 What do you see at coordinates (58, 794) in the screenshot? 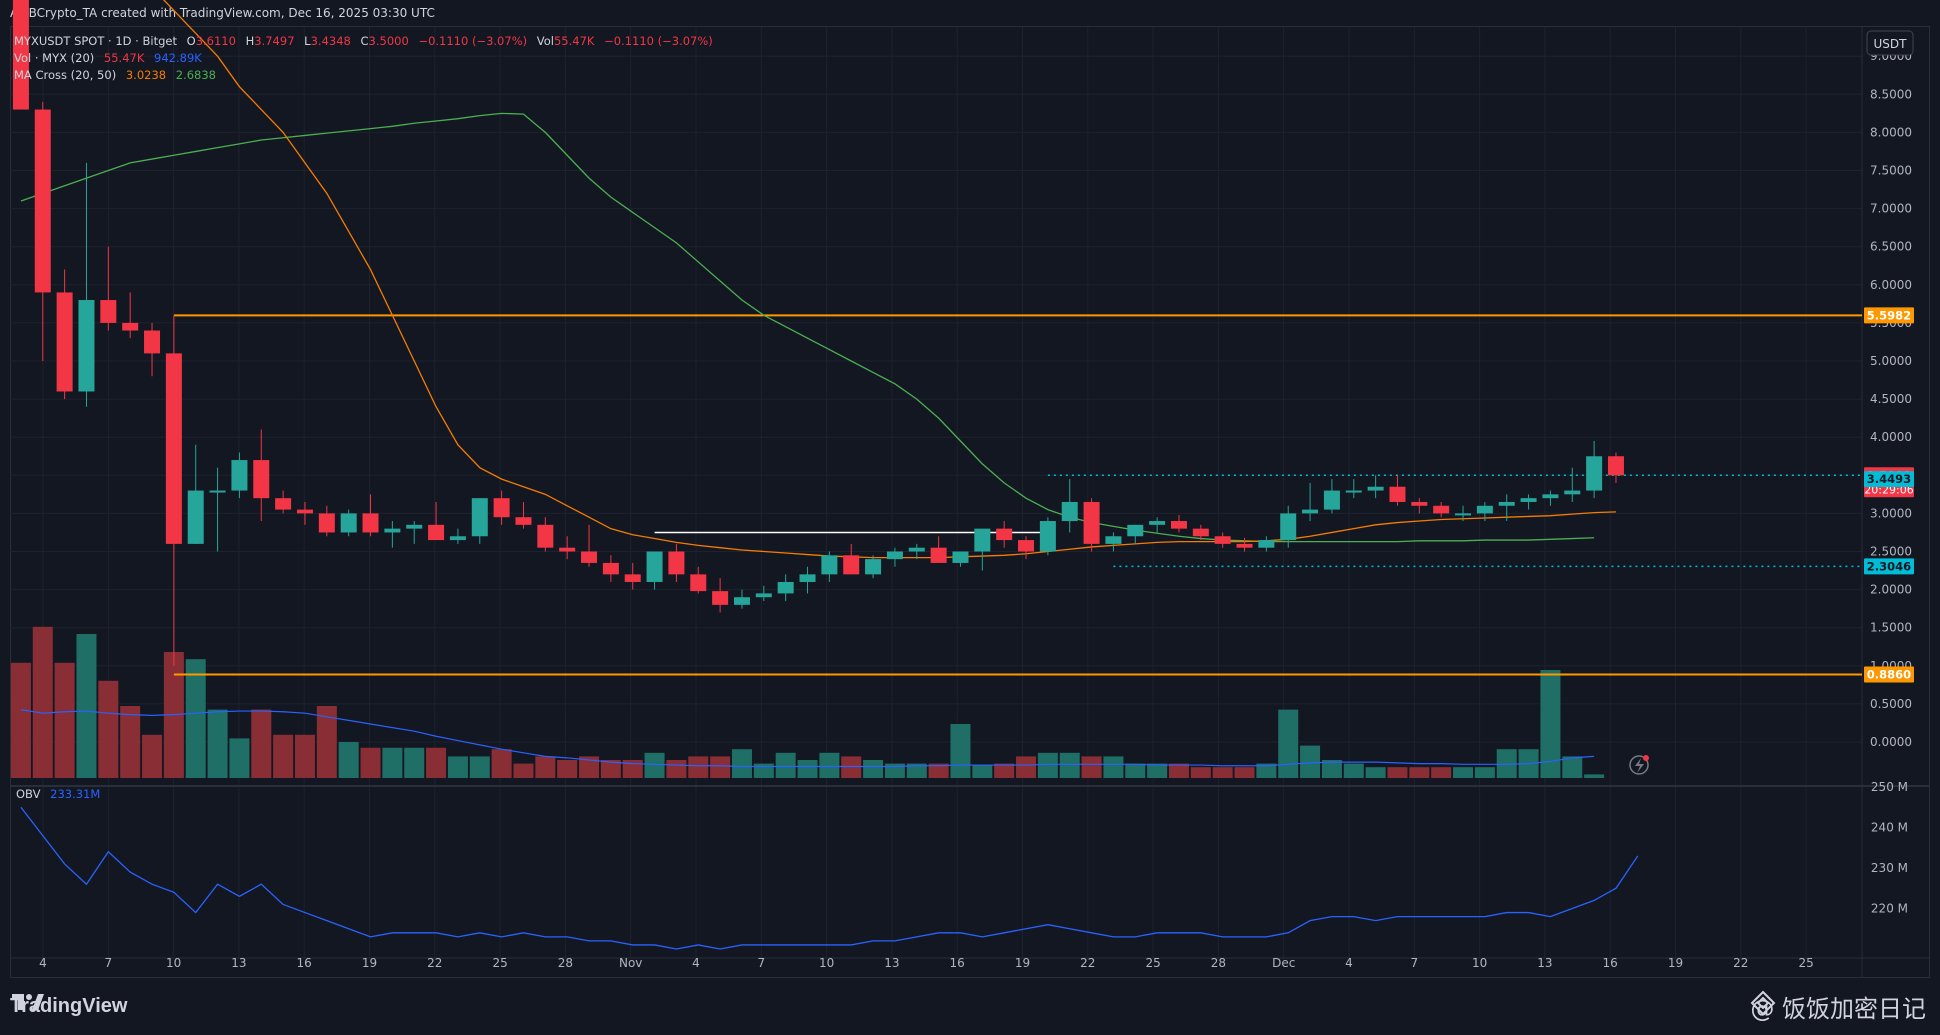
I see `svg-text: OBV 233.31M` at bounding box center [58, 794].